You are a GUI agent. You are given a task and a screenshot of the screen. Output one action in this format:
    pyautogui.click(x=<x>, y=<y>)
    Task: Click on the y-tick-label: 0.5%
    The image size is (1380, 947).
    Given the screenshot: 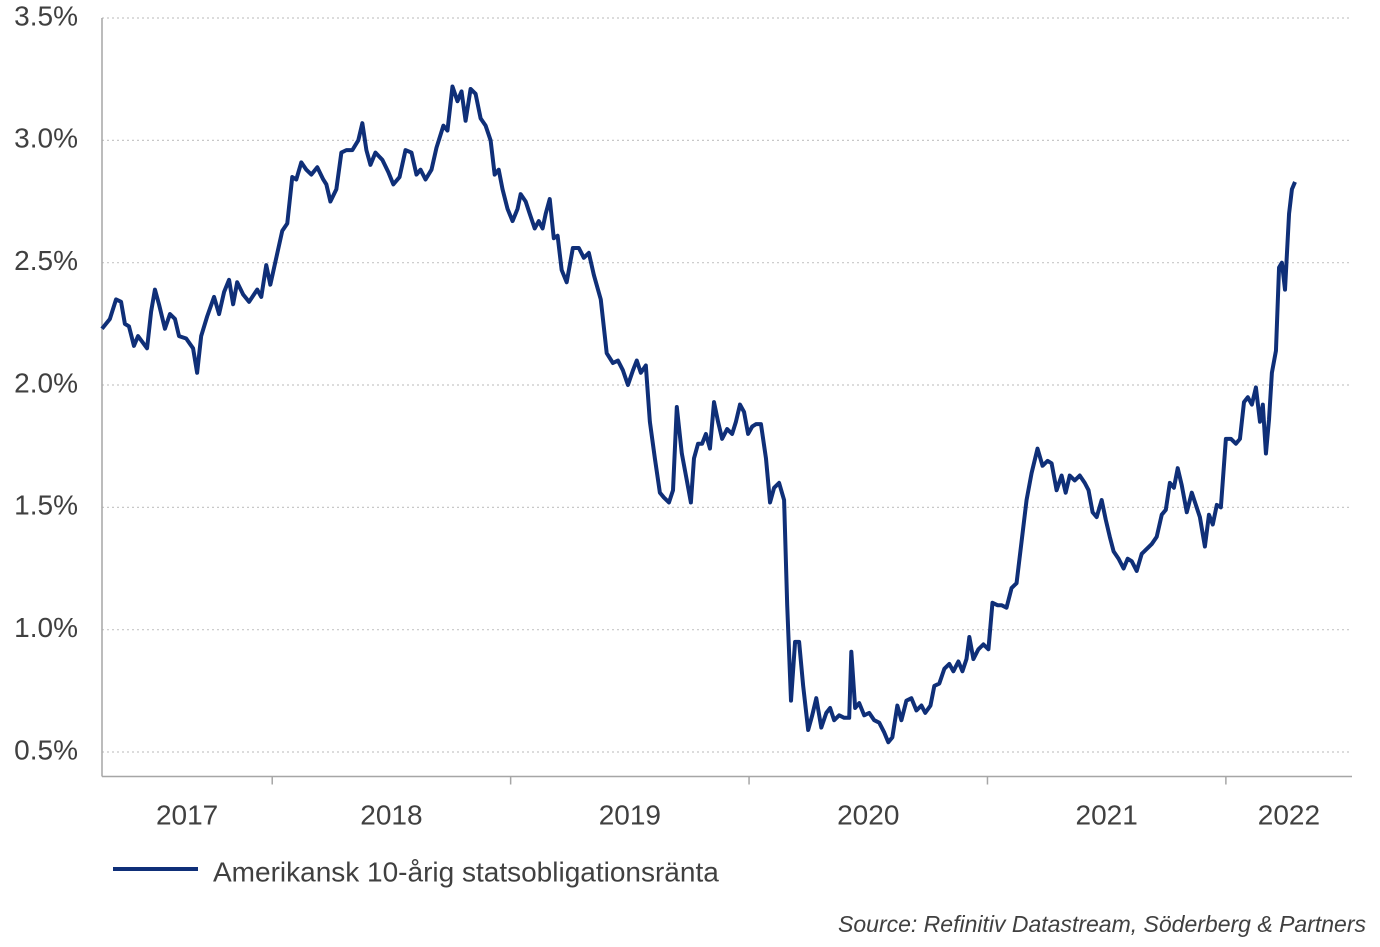 What is the action you would take?
    pyautogui.click(x=46, y=749)
    